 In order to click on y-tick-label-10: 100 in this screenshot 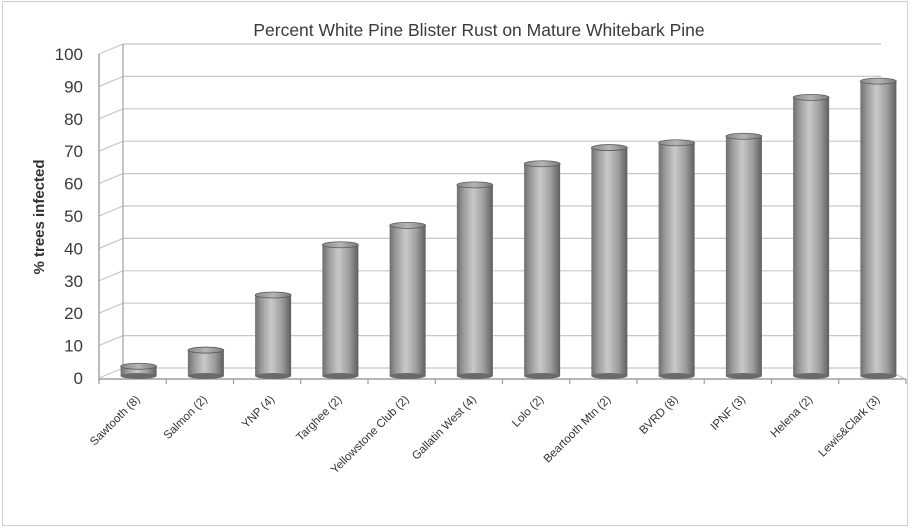, I will do `click(69, 54)`.